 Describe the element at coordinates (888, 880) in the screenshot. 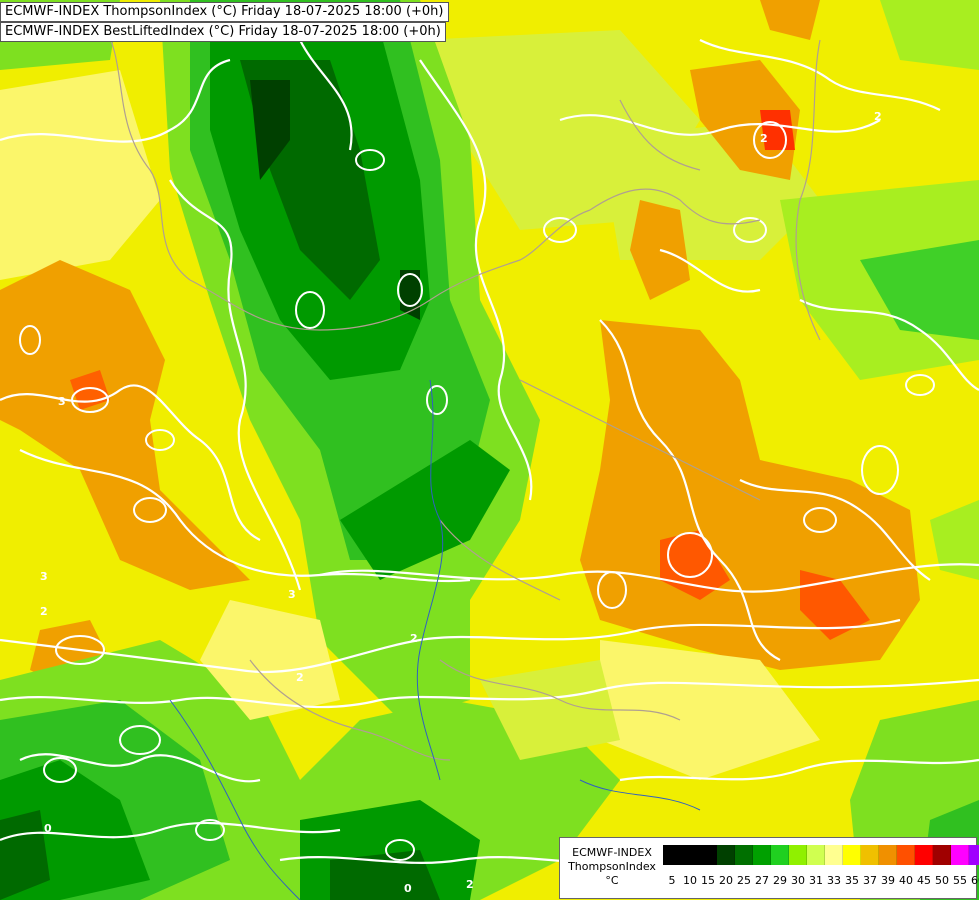

I see `legend-tick-label: 39` at that location.